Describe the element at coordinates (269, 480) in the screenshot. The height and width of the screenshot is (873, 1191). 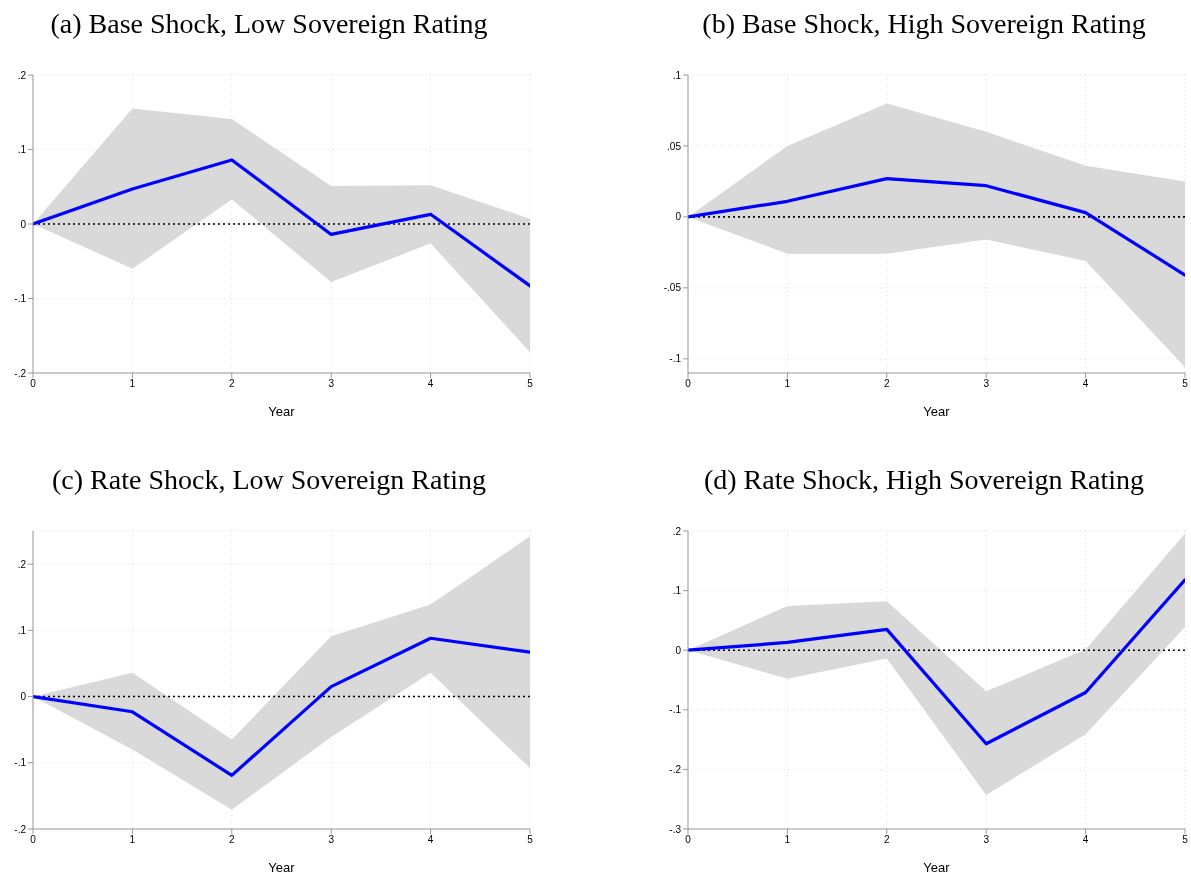
I see `chart-title: (c) Rate Shock, Low Sovereign Rating` at that location.